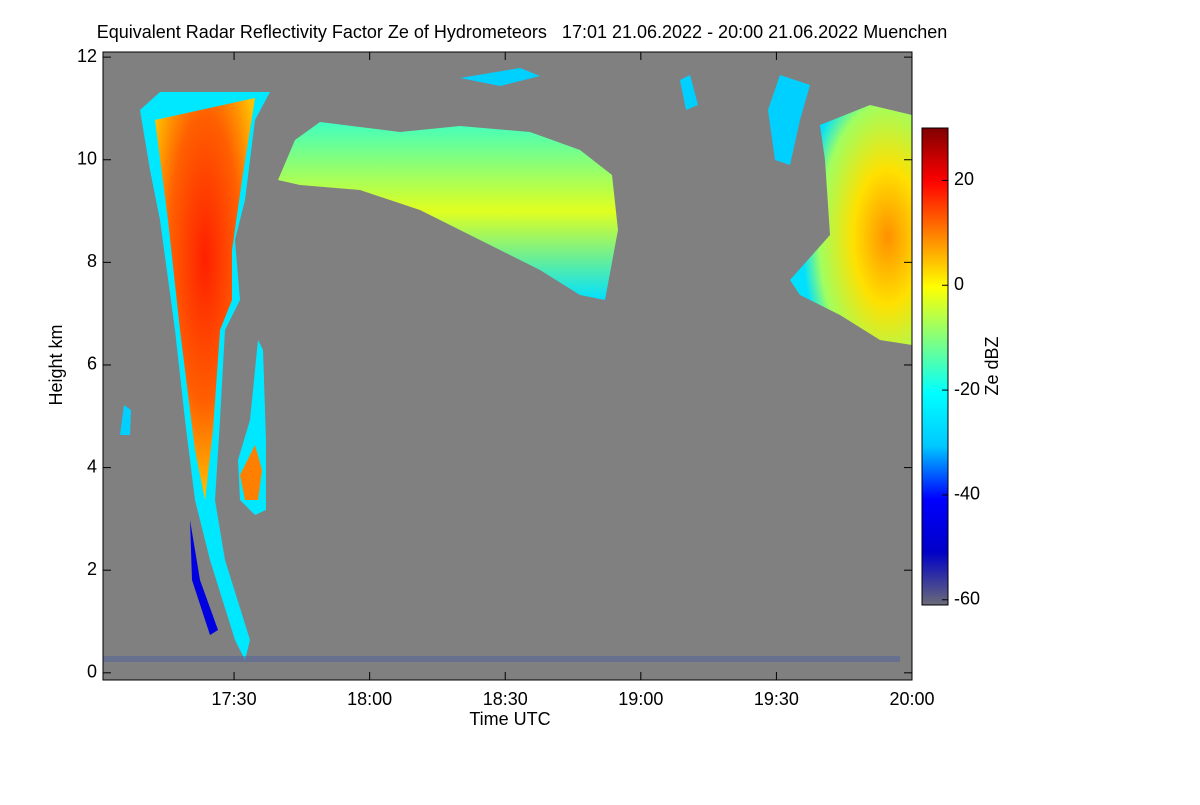 The width and height of the screenshot is (1200, 805). Describe the element at coordinates (967, 389) in the screenshot. I see `colorbar-tick-label: -20` at that location.